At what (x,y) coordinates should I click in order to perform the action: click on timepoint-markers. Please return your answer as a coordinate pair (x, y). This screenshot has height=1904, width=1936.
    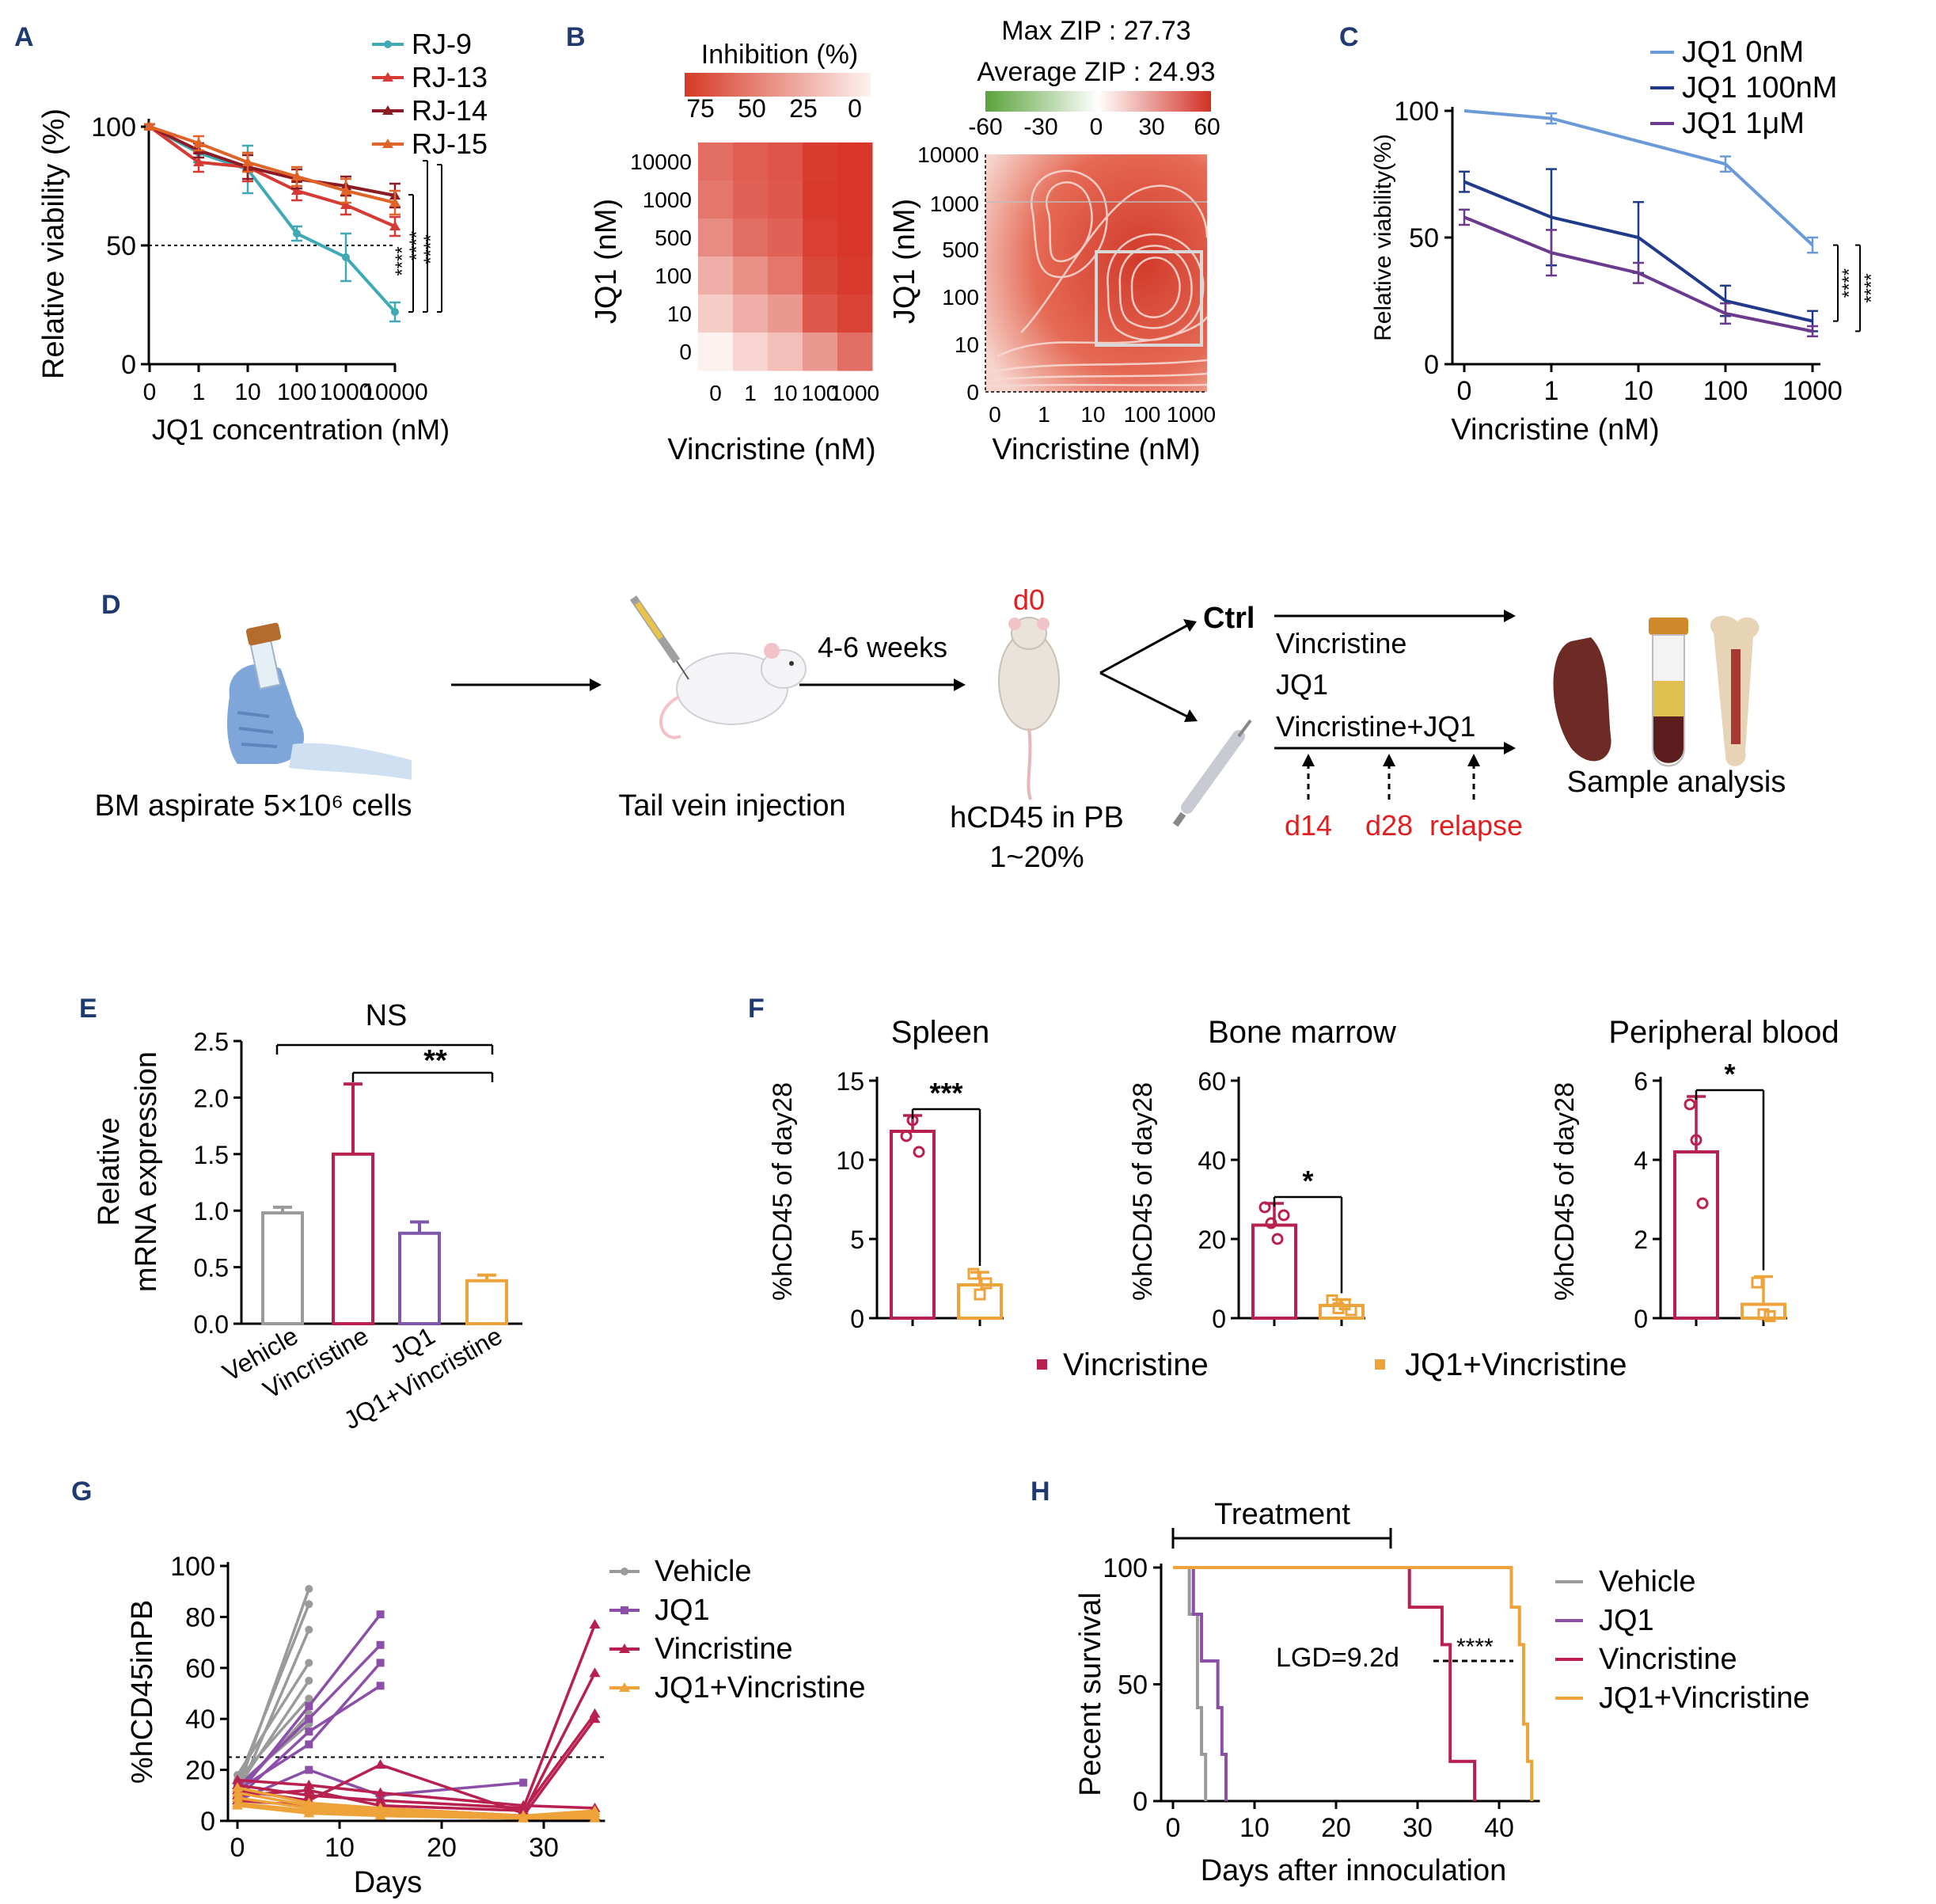
    Looking at the image, I should click on (1391, 782).